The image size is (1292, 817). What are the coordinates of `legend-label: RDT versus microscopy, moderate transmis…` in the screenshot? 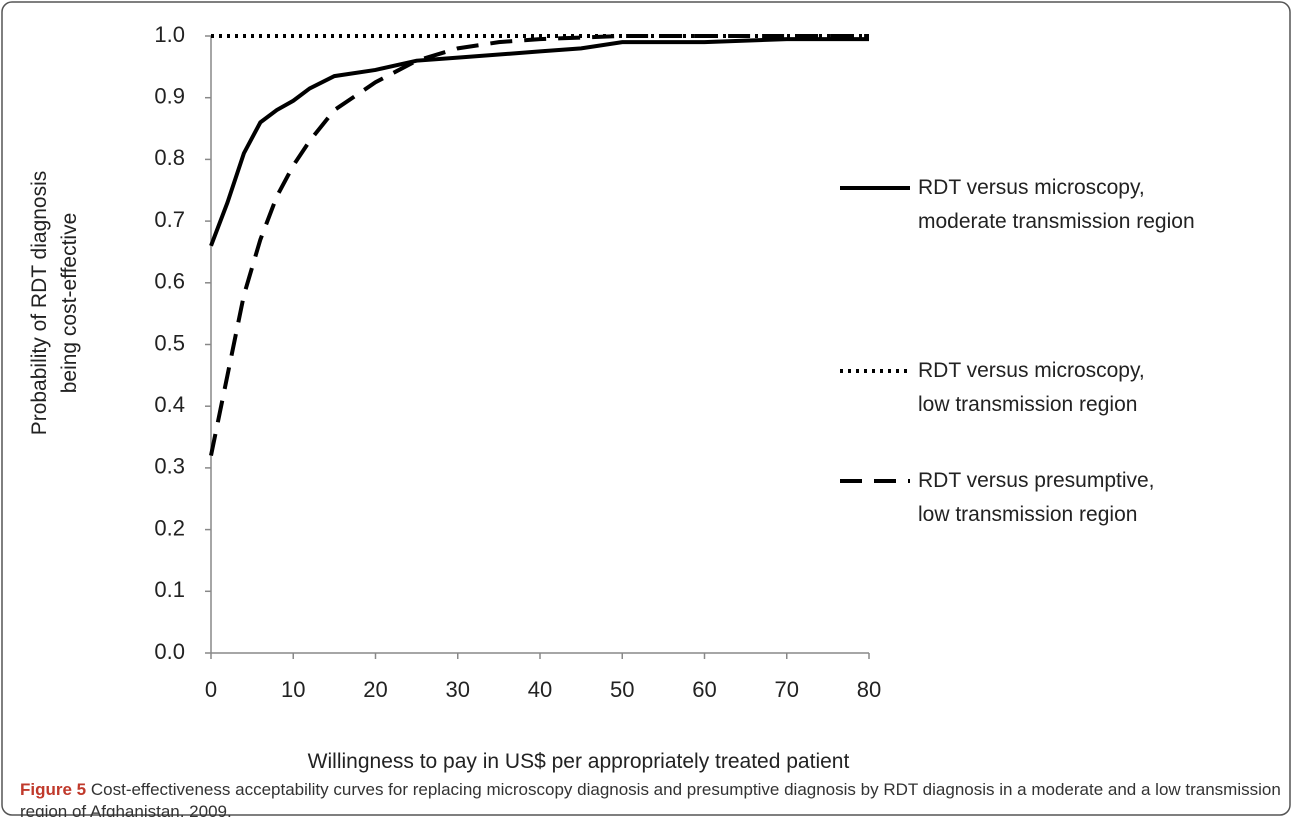 It's located at (1056, 204).